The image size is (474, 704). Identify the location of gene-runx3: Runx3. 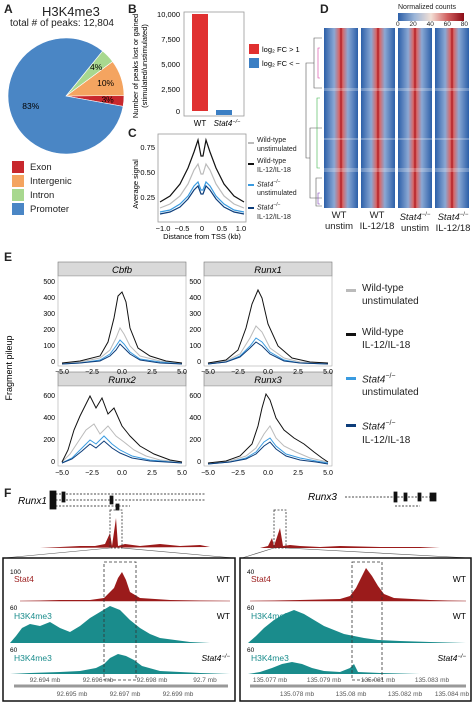
(322, 497).